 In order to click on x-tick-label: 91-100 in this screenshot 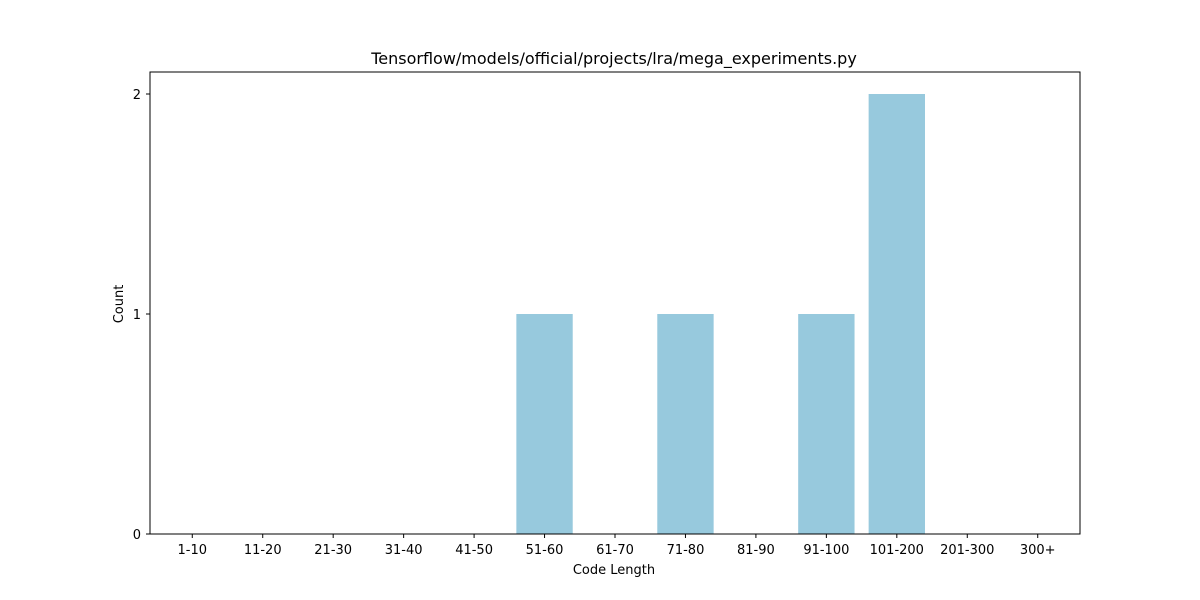, I will do `click(826, 550)`.